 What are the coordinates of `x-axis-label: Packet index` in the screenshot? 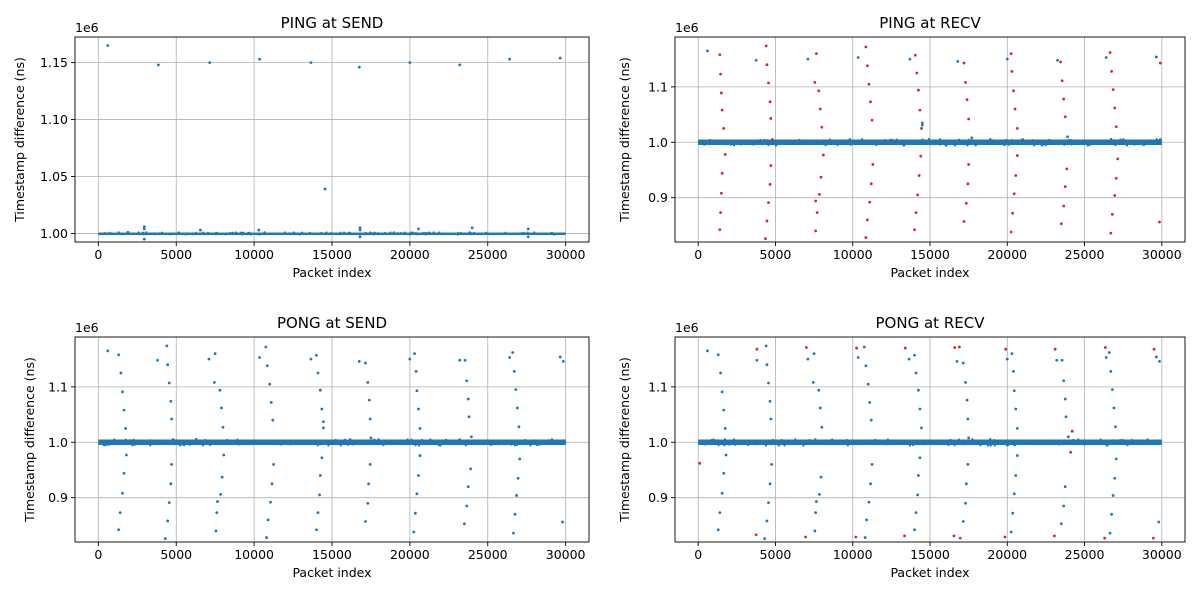 It's located at (929, 572).